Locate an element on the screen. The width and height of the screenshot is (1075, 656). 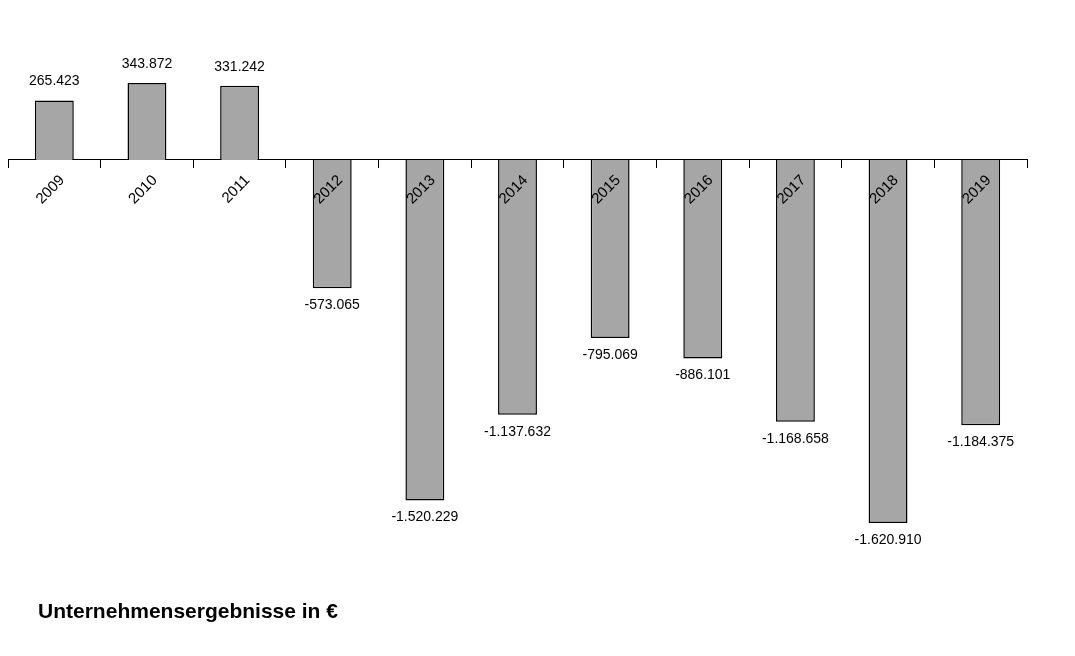
data-label: -1.184.375 is located at coordinates (981, 441).